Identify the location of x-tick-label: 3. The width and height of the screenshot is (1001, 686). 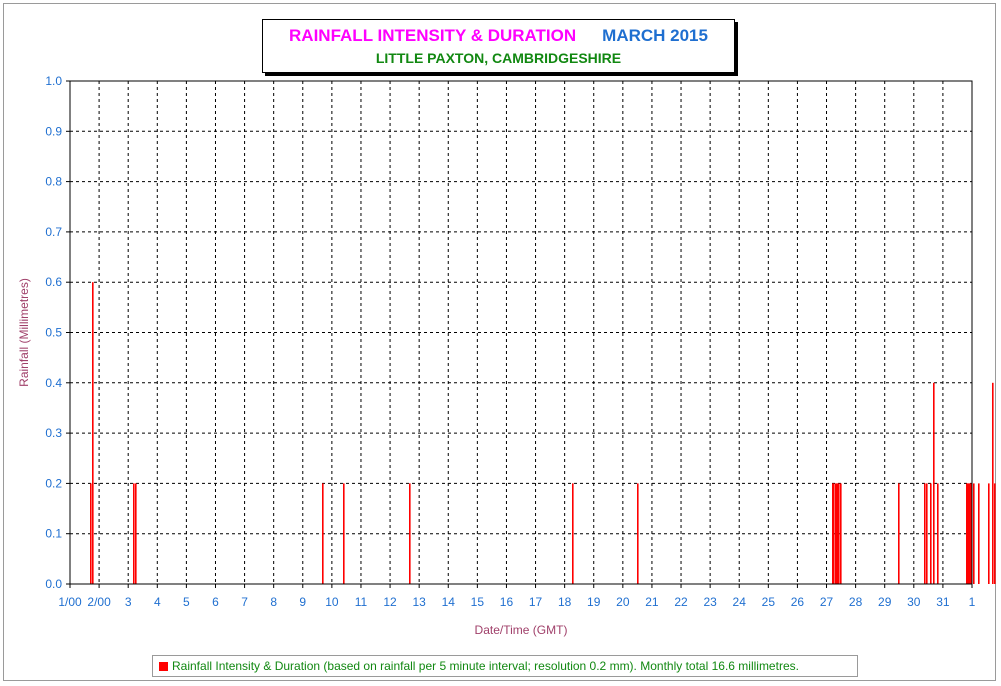
(128, 602).